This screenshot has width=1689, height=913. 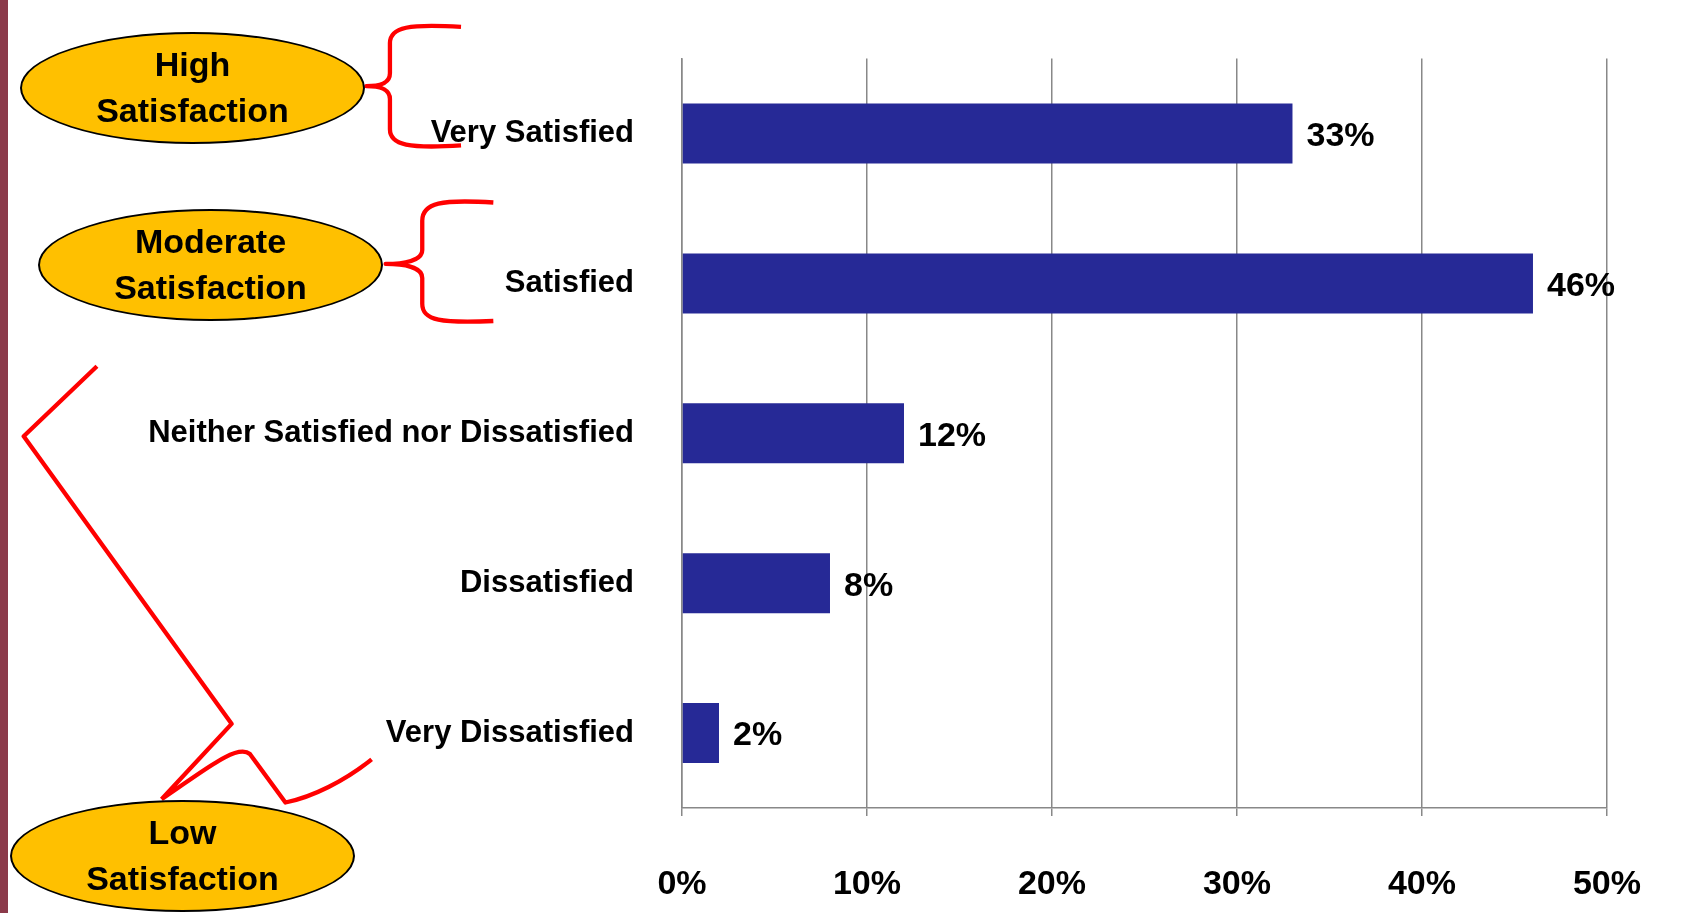 What do you see at coordinates (1340, 133) in the screenshot?
I see `data-label: 33%` at bounding box center [1340, 133].